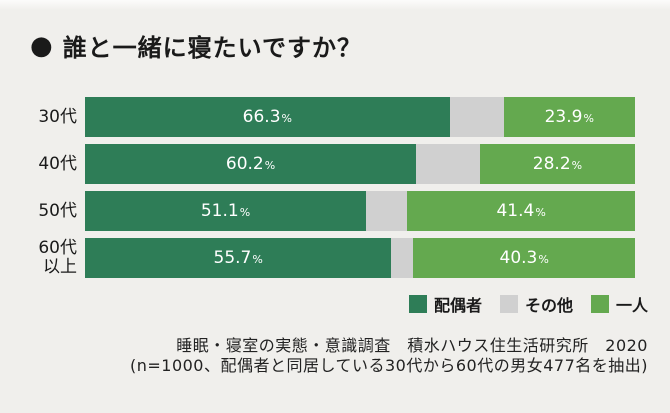 The height and width of the screenshot is (413, 670). I want to click on segment-value-label: 51.1%, so click(225, 211).